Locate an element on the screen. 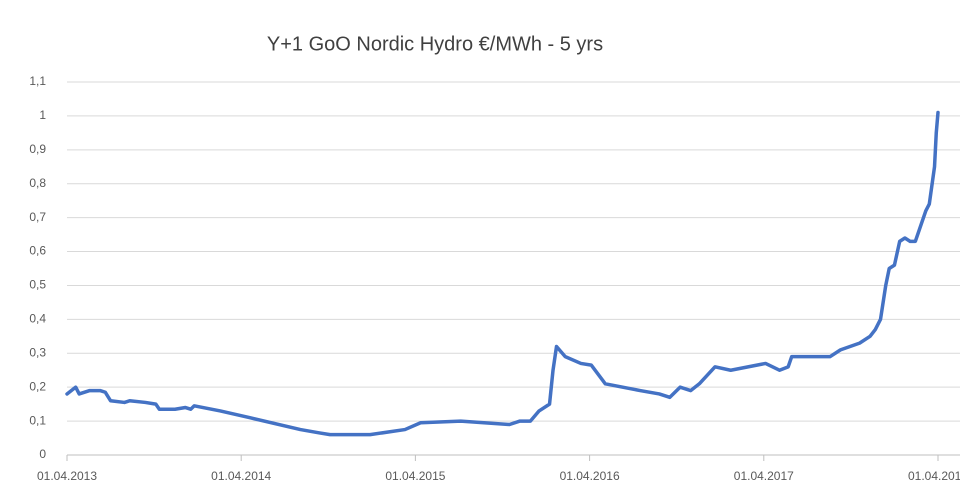 This screenshot has width=960, height=489. y-tick-label: 0,4 is located at coordinates (37, 319).